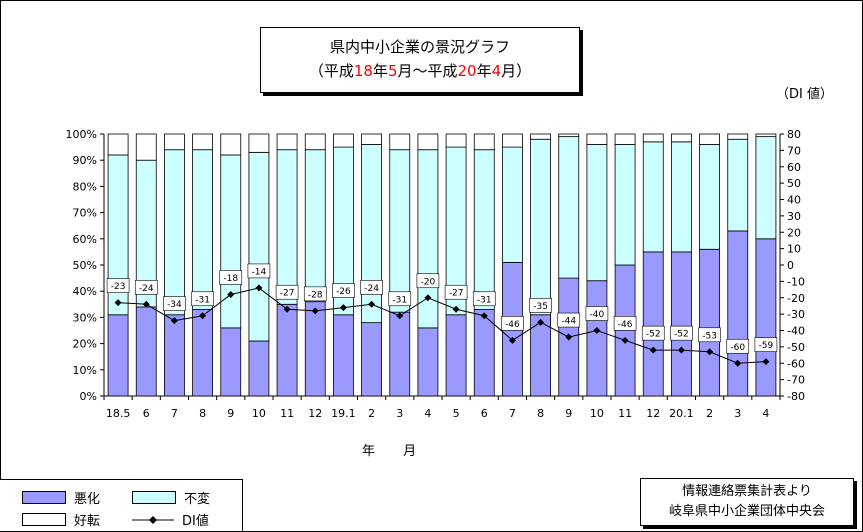 This screenshot has width=863, height=532. I want to click on legend-label-unchanged: 不変, so click(197, 499).